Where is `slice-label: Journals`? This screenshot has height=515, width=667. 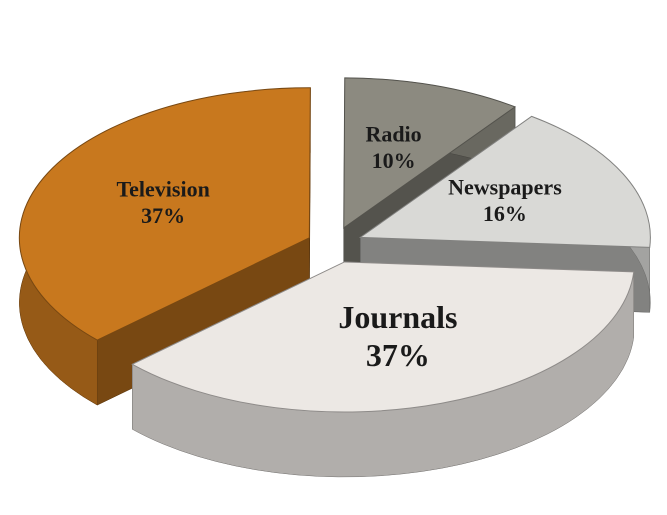
slice-label: Journals is located at coordinates (397, 317).